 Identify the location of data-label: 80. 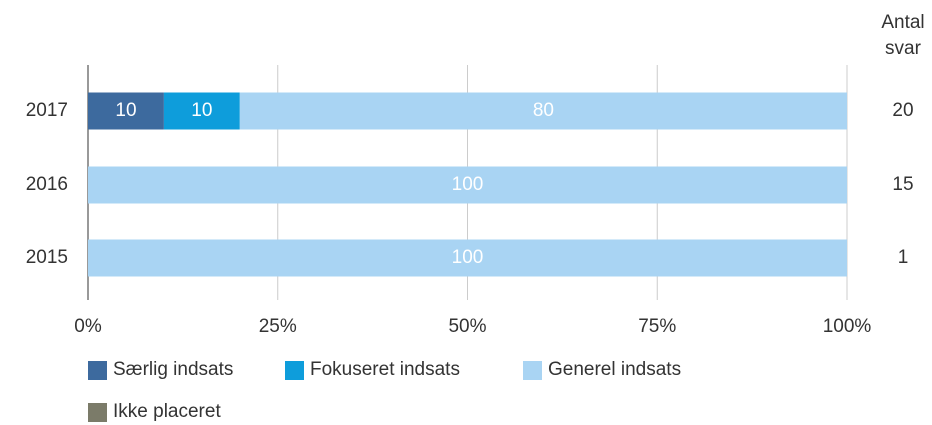
(543, 110).